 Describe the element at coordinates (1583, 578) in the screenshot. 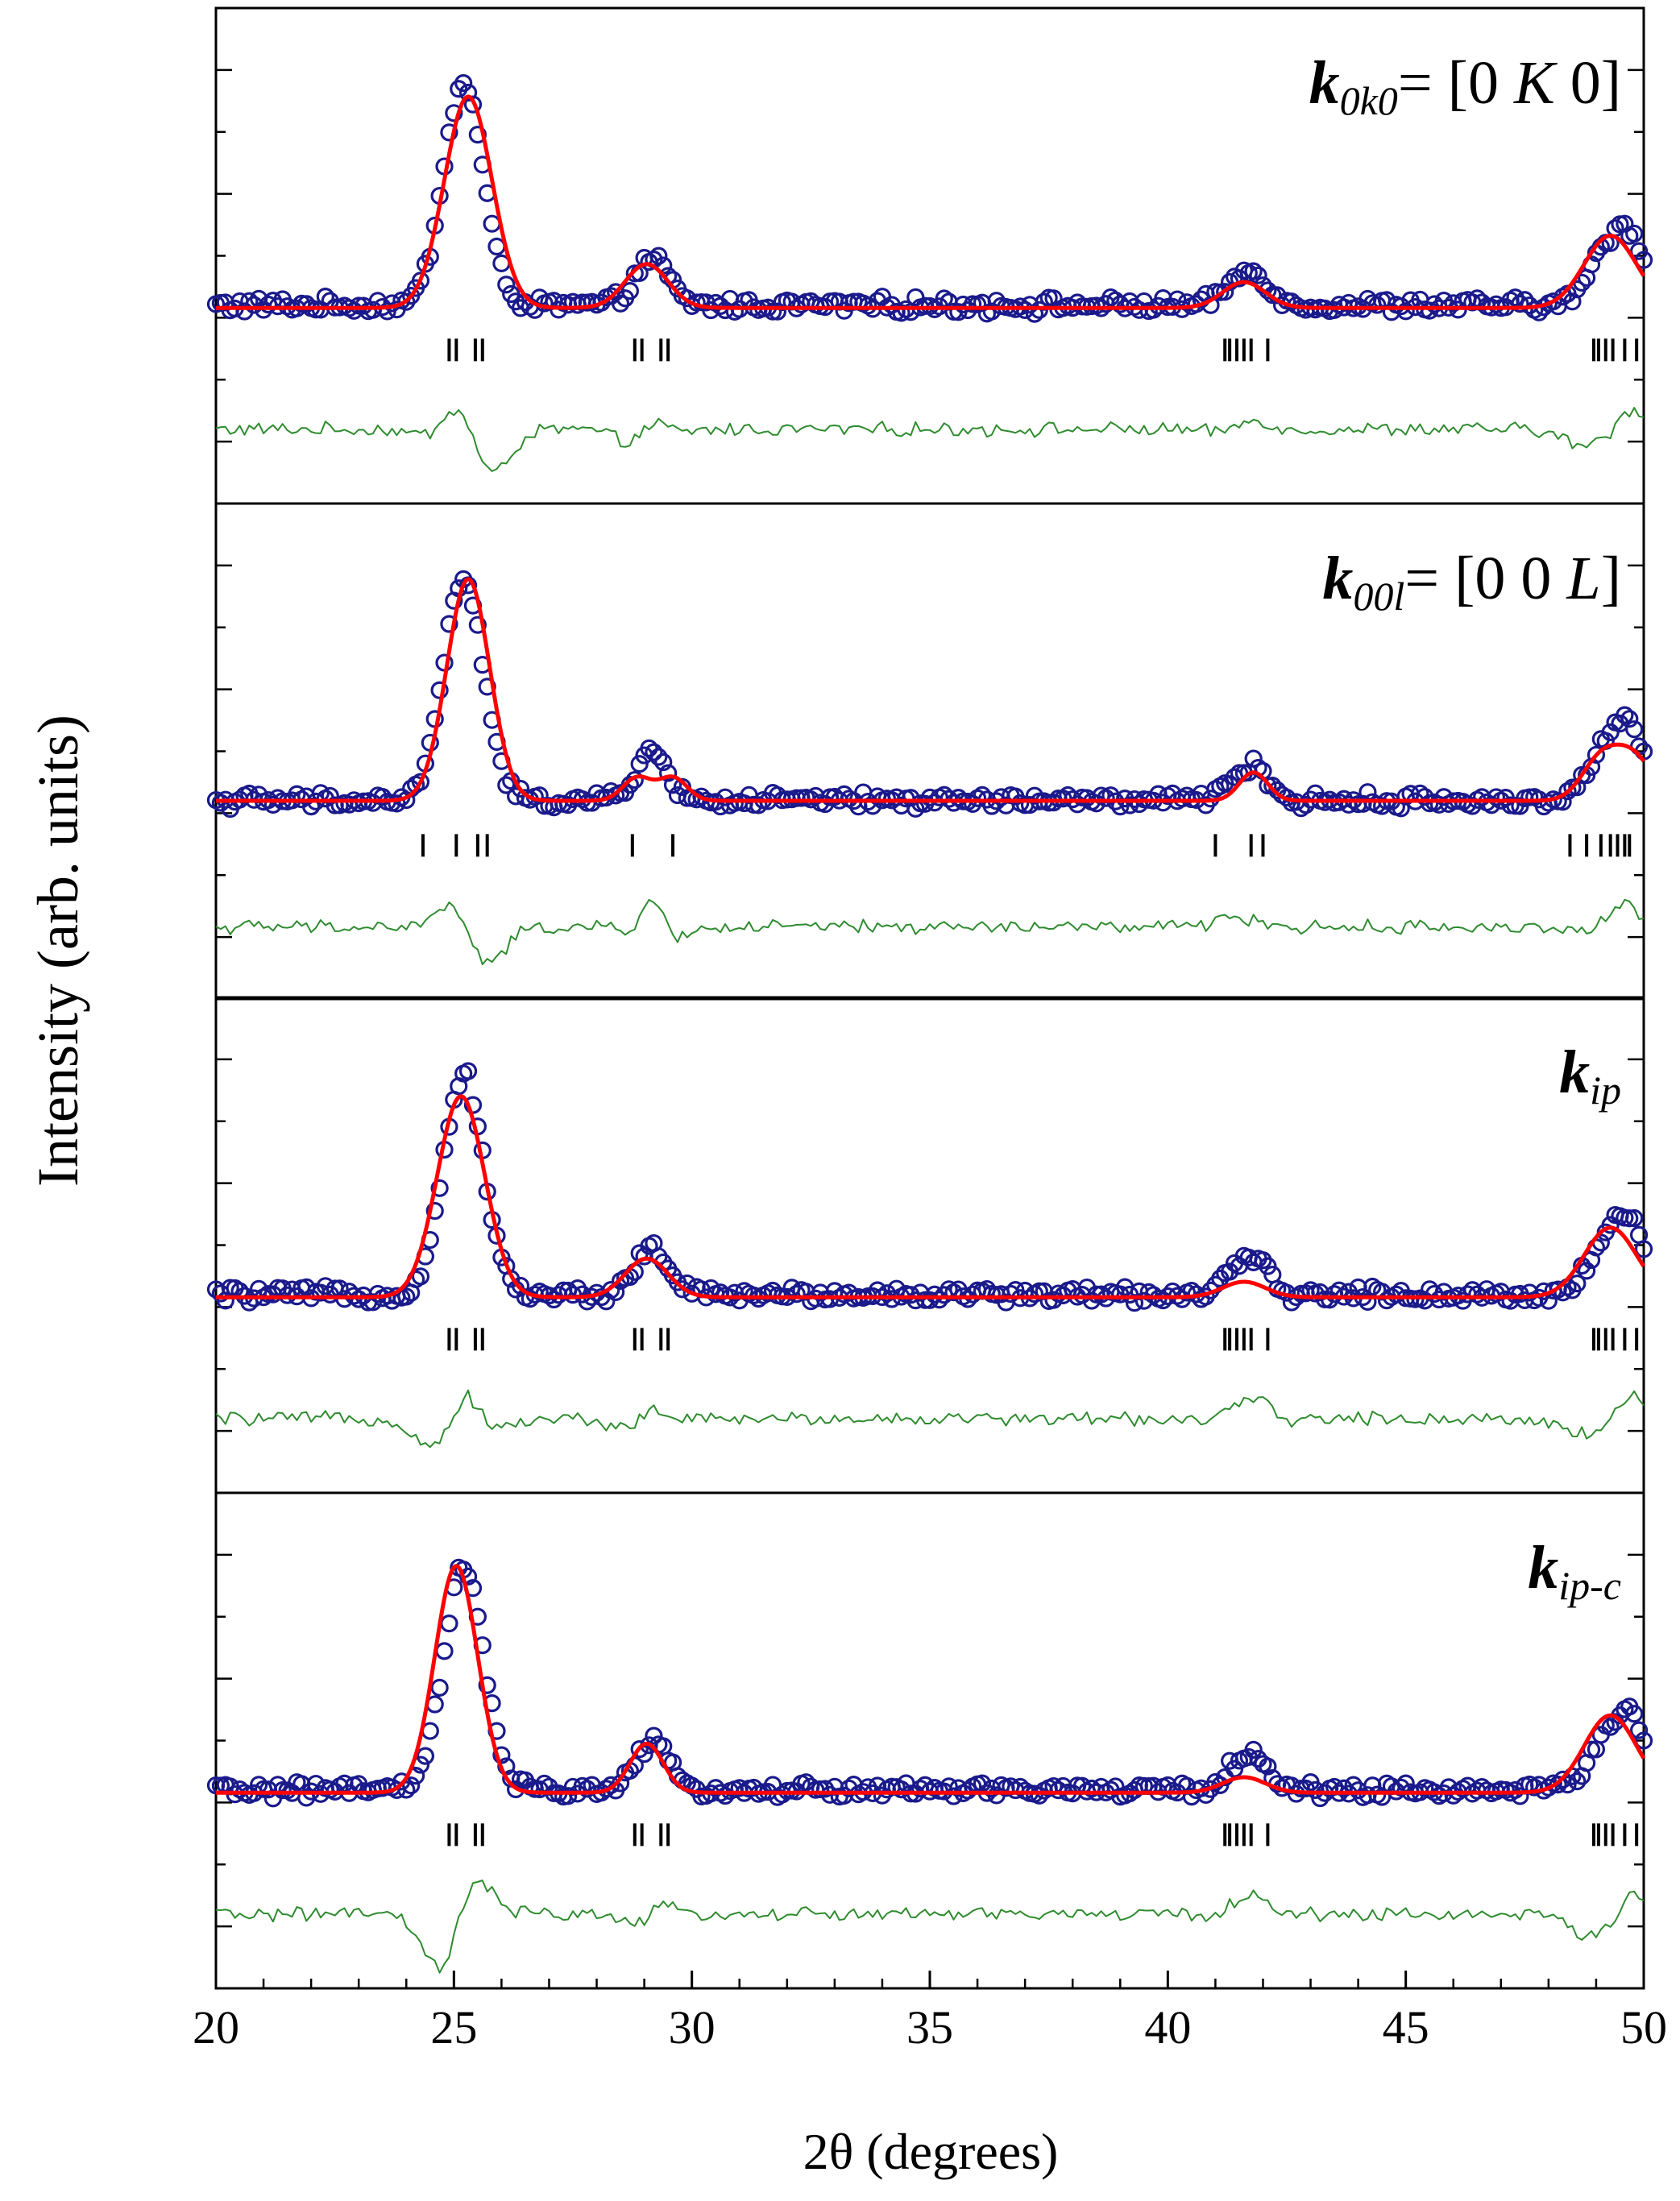

I see `label-italic: L` at that location.